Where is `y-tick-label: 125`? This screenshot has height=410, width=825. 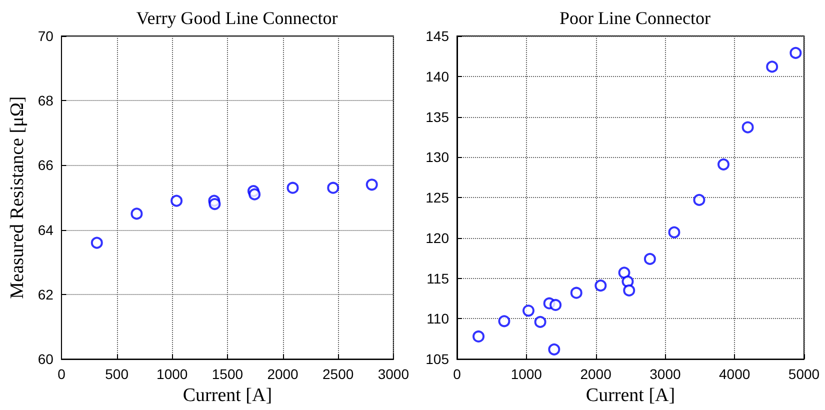 y-tick-label: 125 is located at coordinates (438, 198).